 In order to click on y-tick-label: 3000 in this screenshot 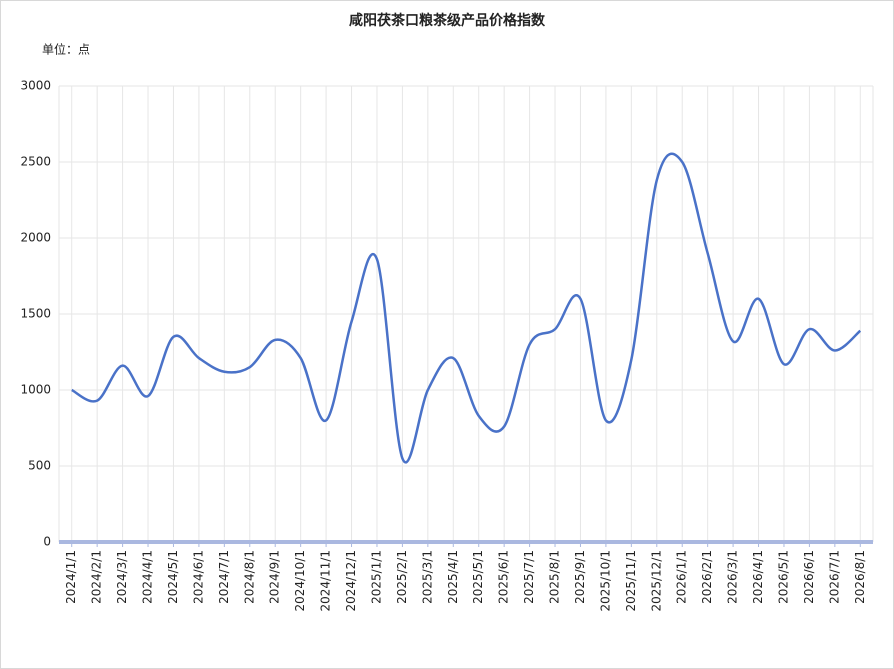, I will do `click(35, 86)`.